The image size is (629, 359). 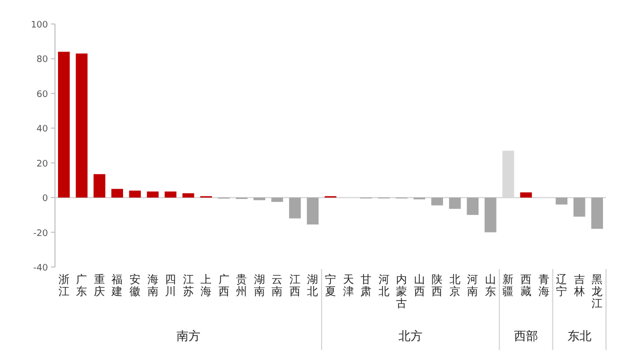 What do you see at coordinates (294, 285) in the screenshot?
I see `x-tick-label: 江西` at bounding box center [294, 285].